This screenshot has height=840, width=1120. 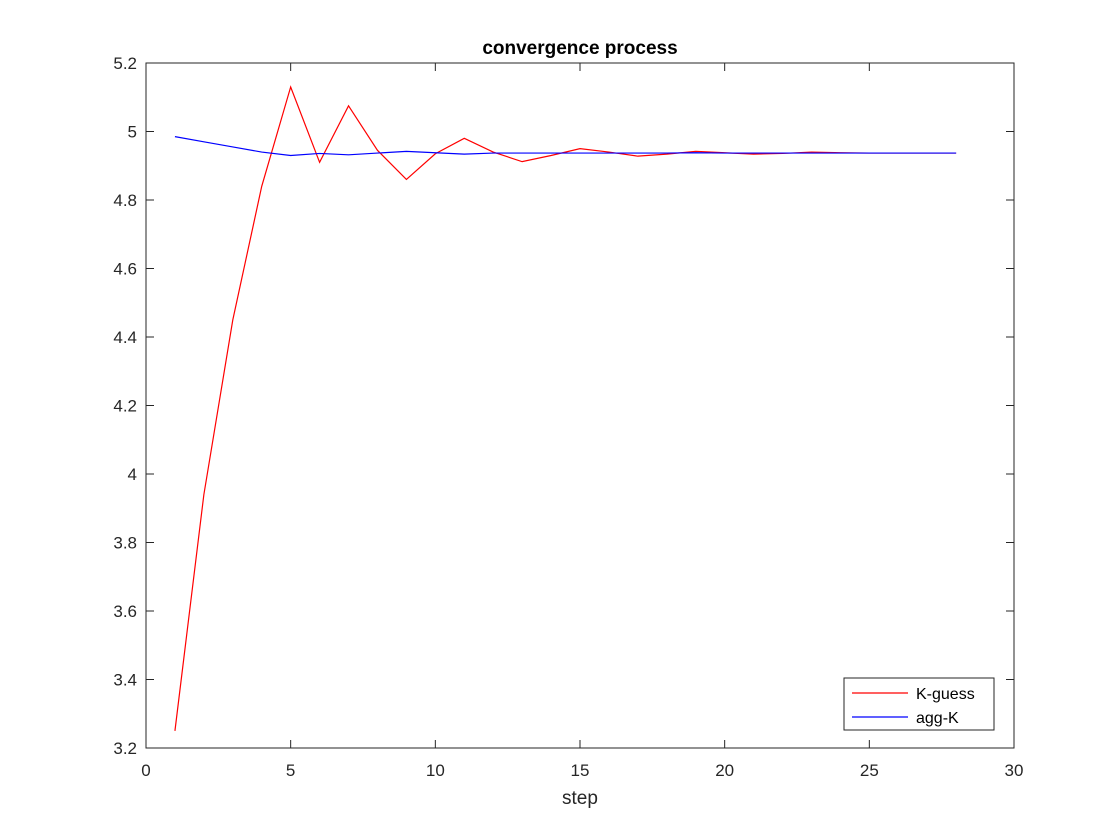 I want to click on y-tick-label: 3.6, so click(x=125, y=611).